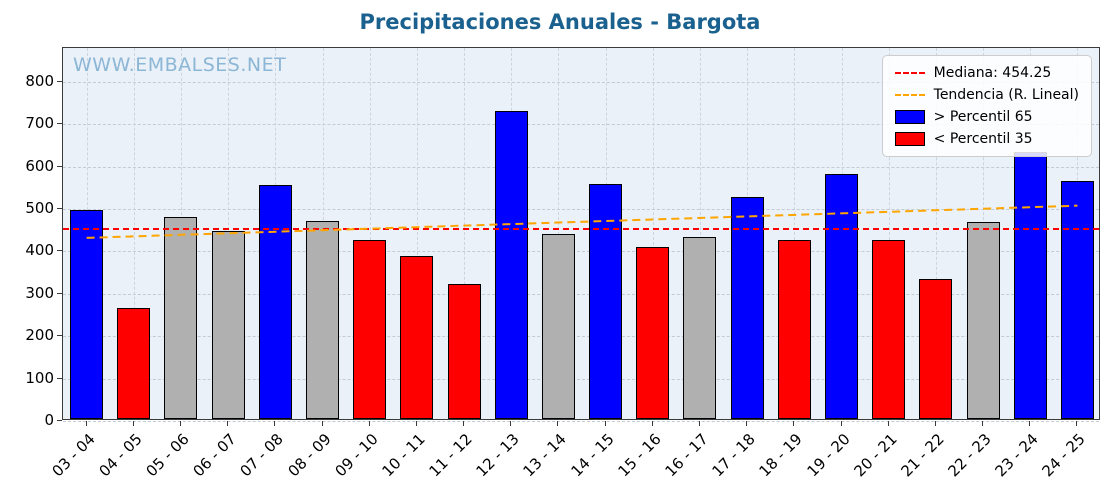 This screenshot has width=1120, height=500. I want to click on y-tick-label: 600, so click(39, 165).